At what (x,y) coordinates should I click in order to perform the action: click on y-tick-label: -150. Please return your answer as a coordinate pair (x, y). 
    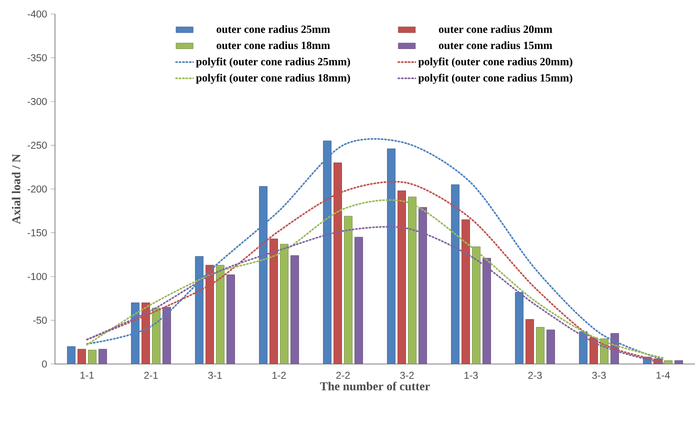
    Looking at the image, I should click on (37, 232).